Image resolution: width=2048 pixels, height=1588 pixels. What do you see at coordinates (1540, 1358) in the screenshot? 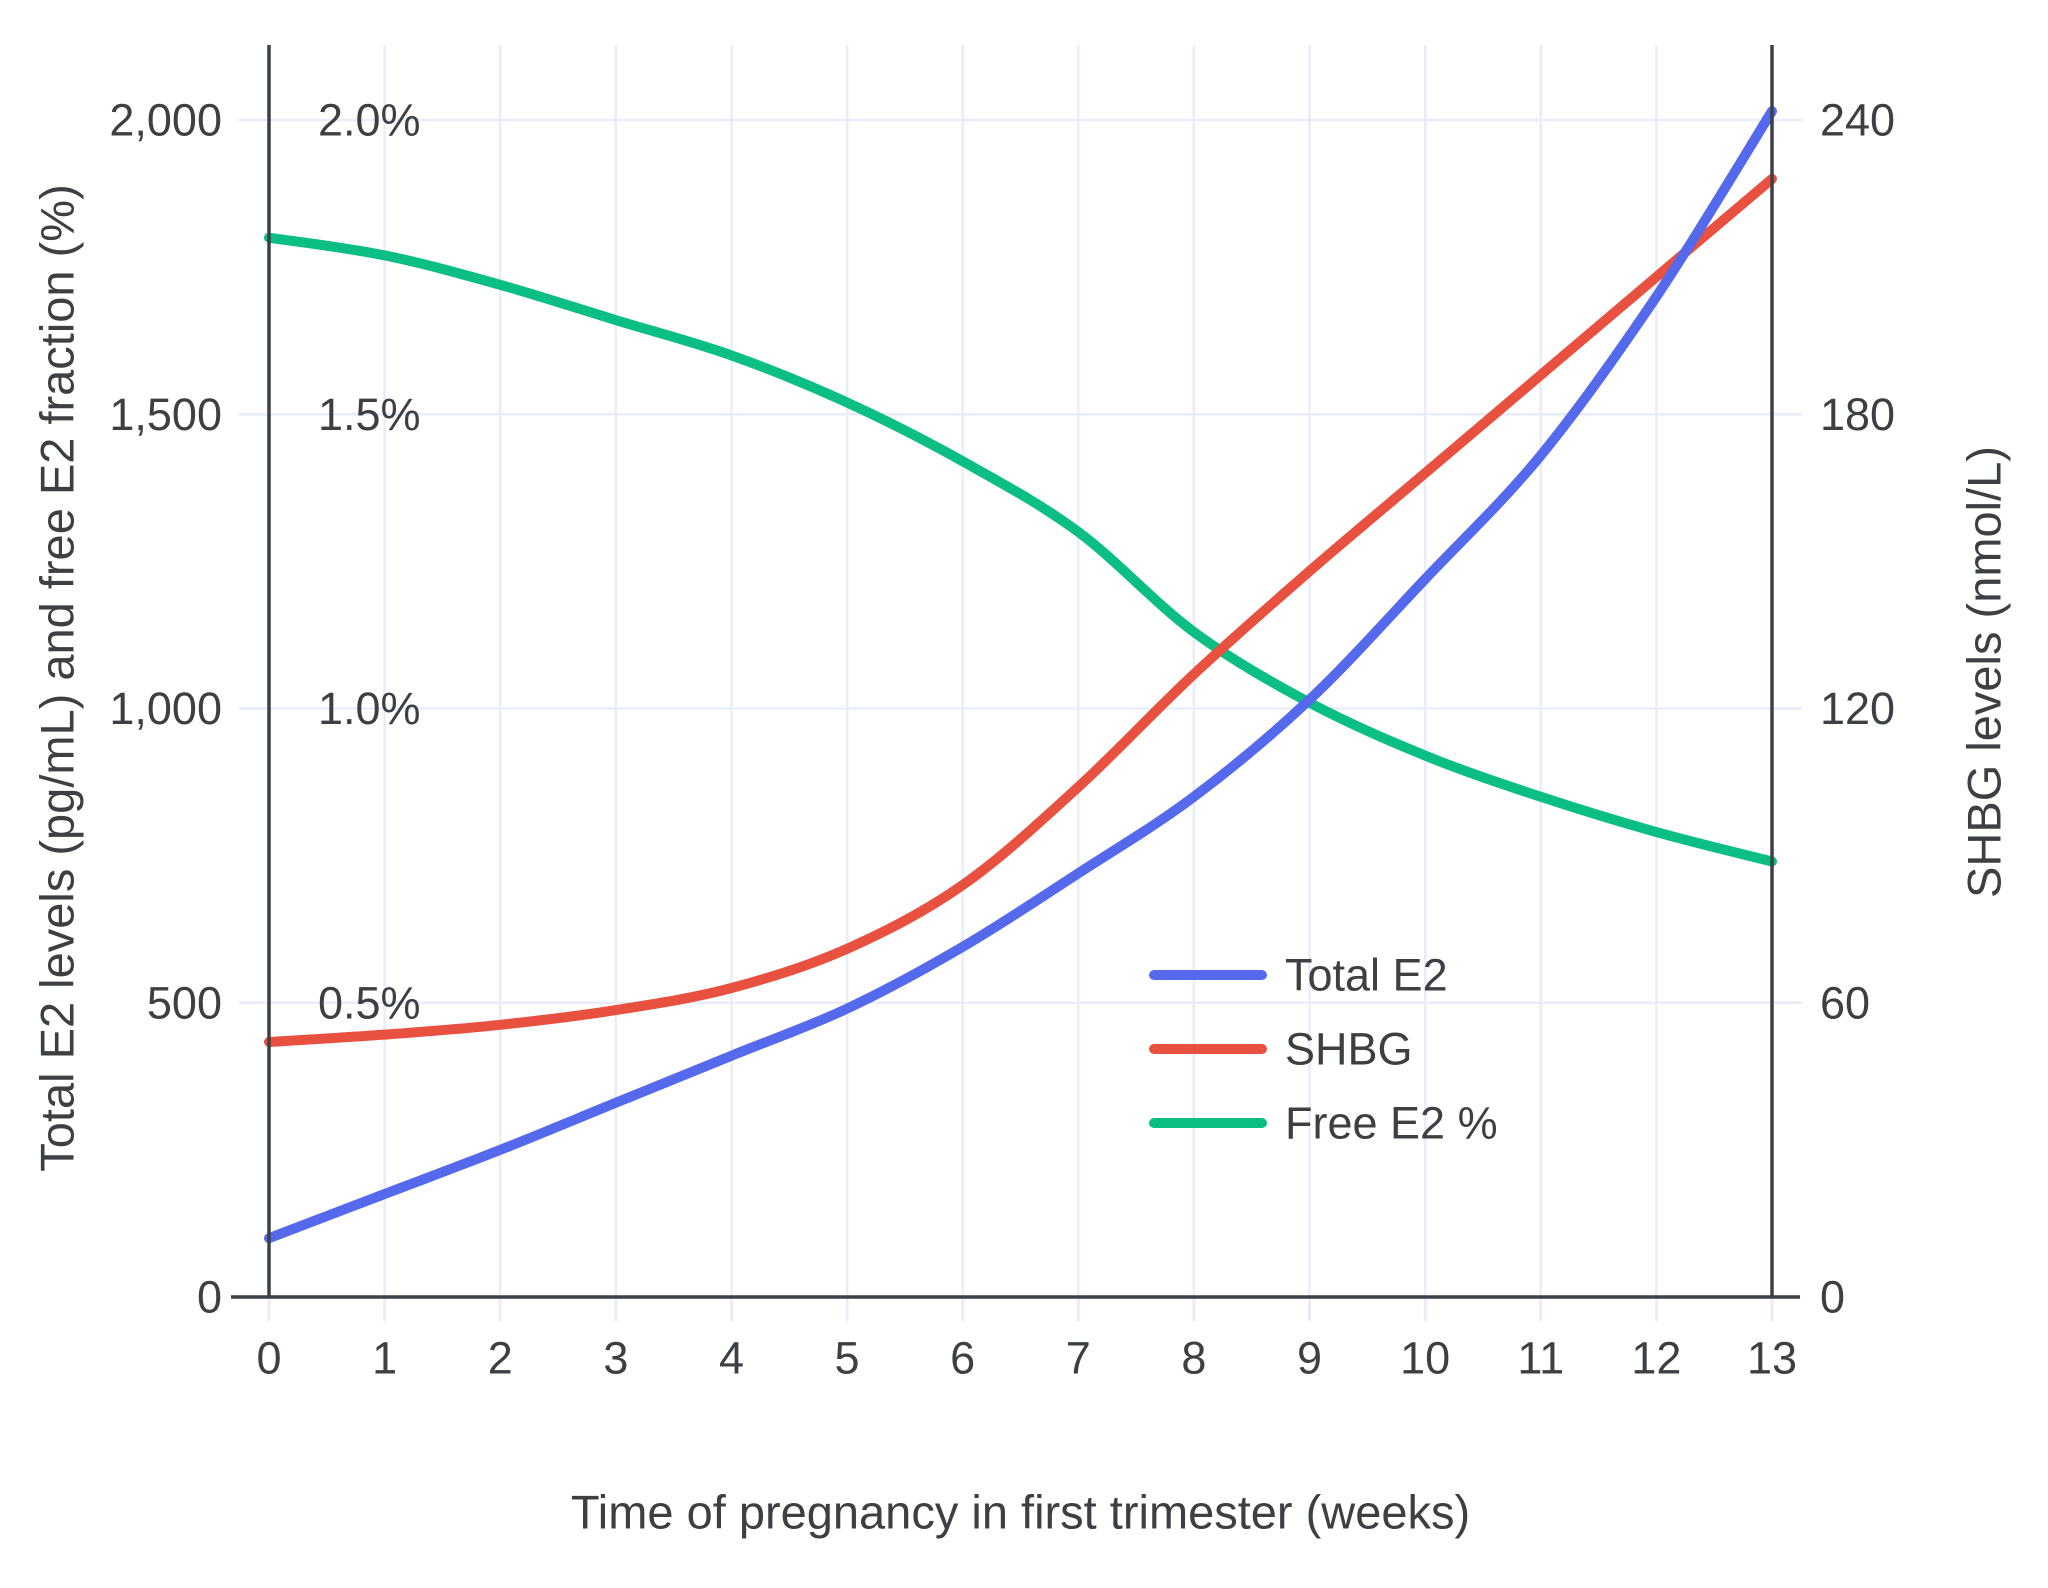
I see `x-tick-label: 11` at bounding box center [1540, 1358].